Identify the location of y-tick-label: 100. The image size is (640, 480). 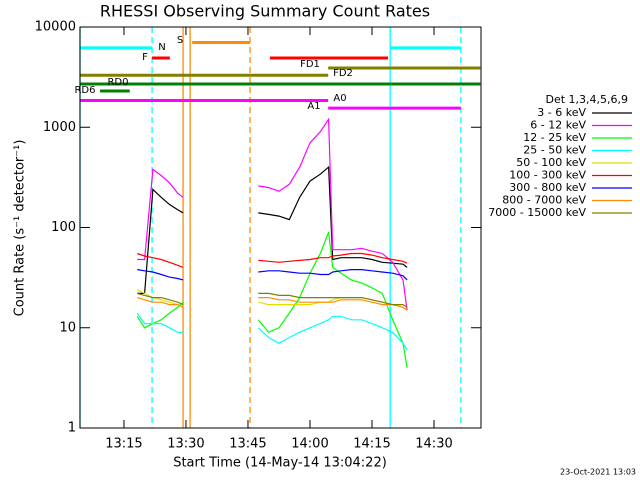
(63, 227).